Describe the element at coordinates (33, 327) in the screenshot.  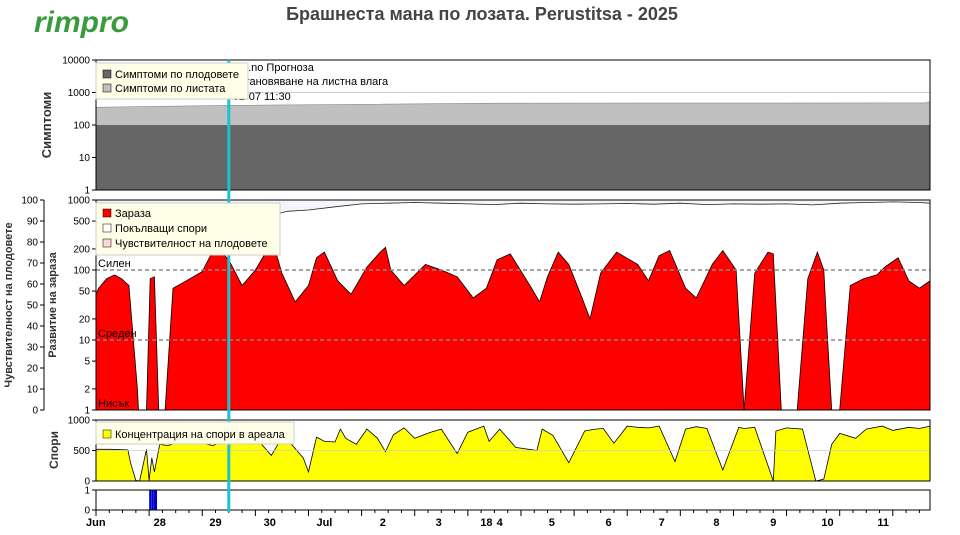
I see `infection-ytick-left-label: 40` at that location.